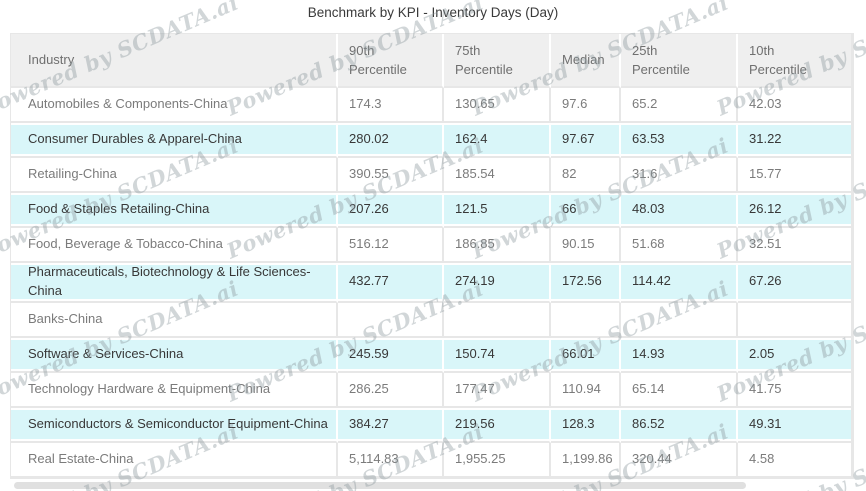 This screenshot has height=491, width=866. I want to click on industry-cell: Banks-China, so click(174, 320).